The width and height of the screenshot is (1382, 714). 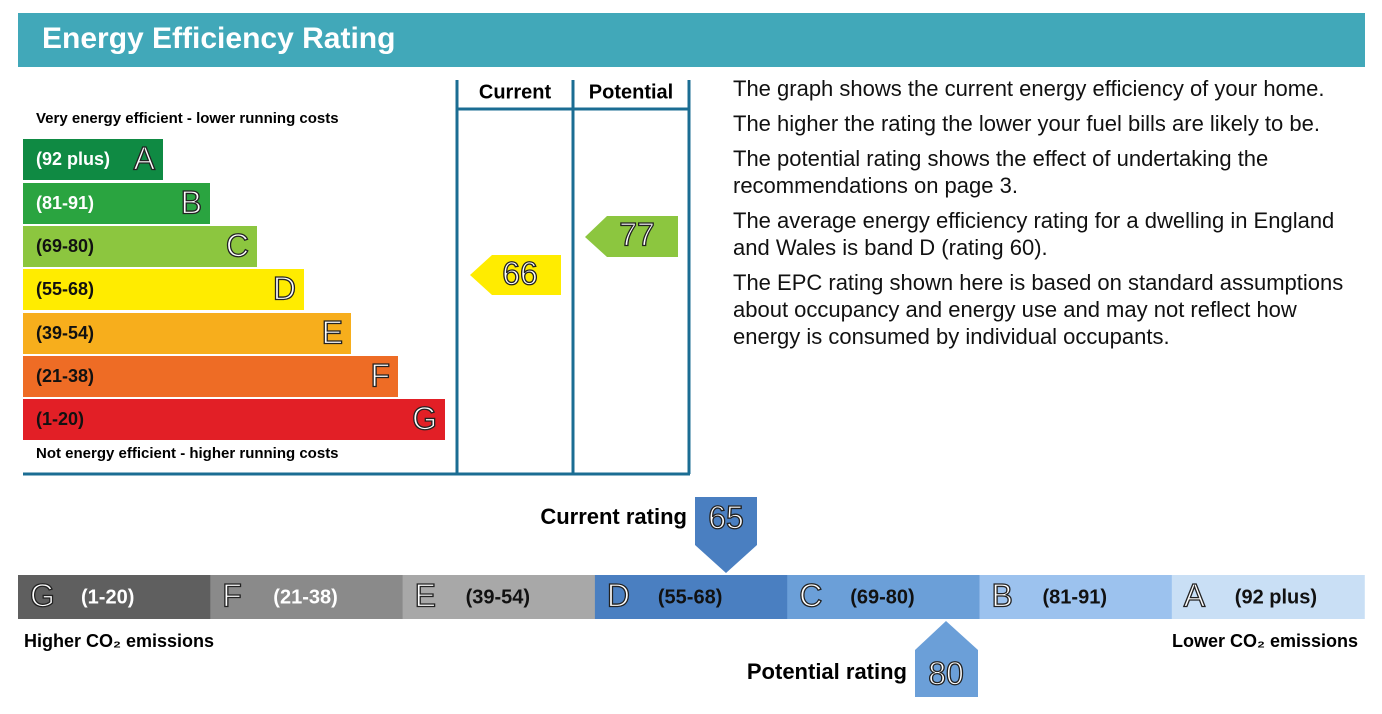 I want to click on emission-range: (69-80), so click(x=882, y=597).